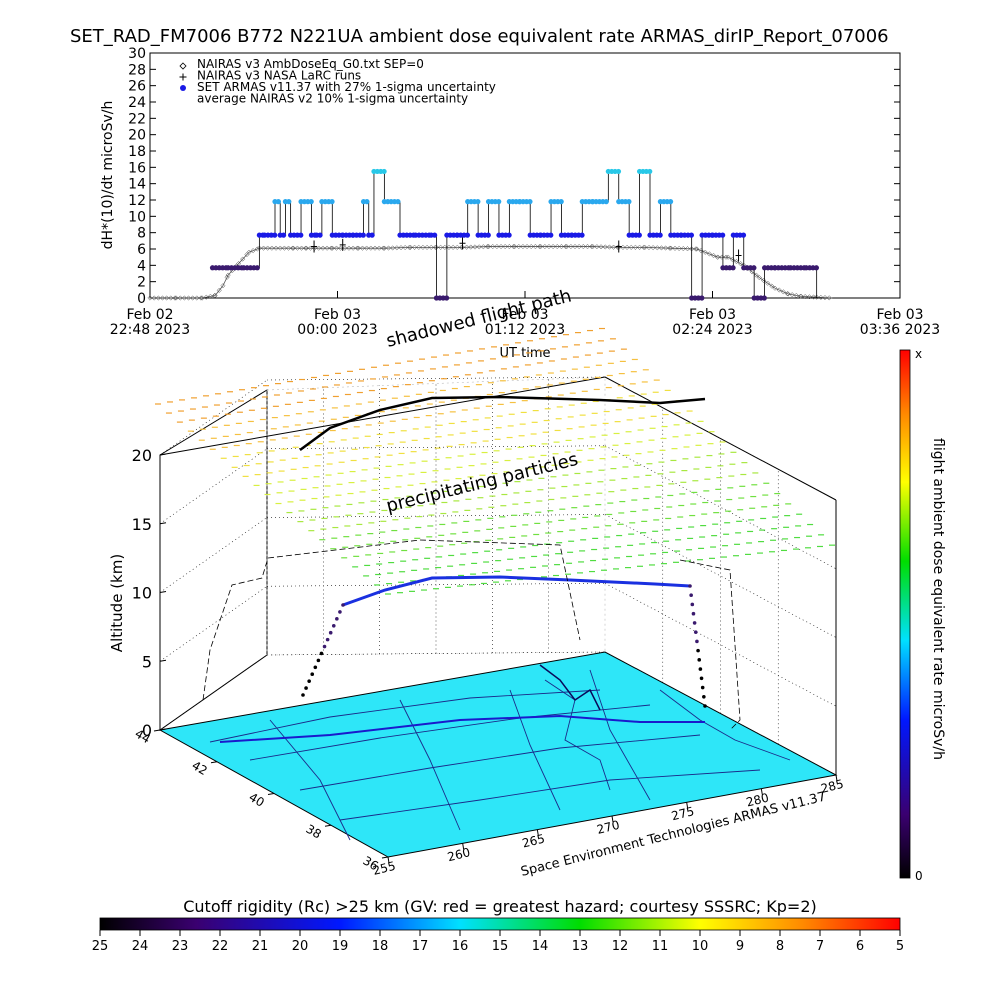  Describe the element at coordinates (137, 201) in the screenshot. I see `y-tick-label: 12` at that location.